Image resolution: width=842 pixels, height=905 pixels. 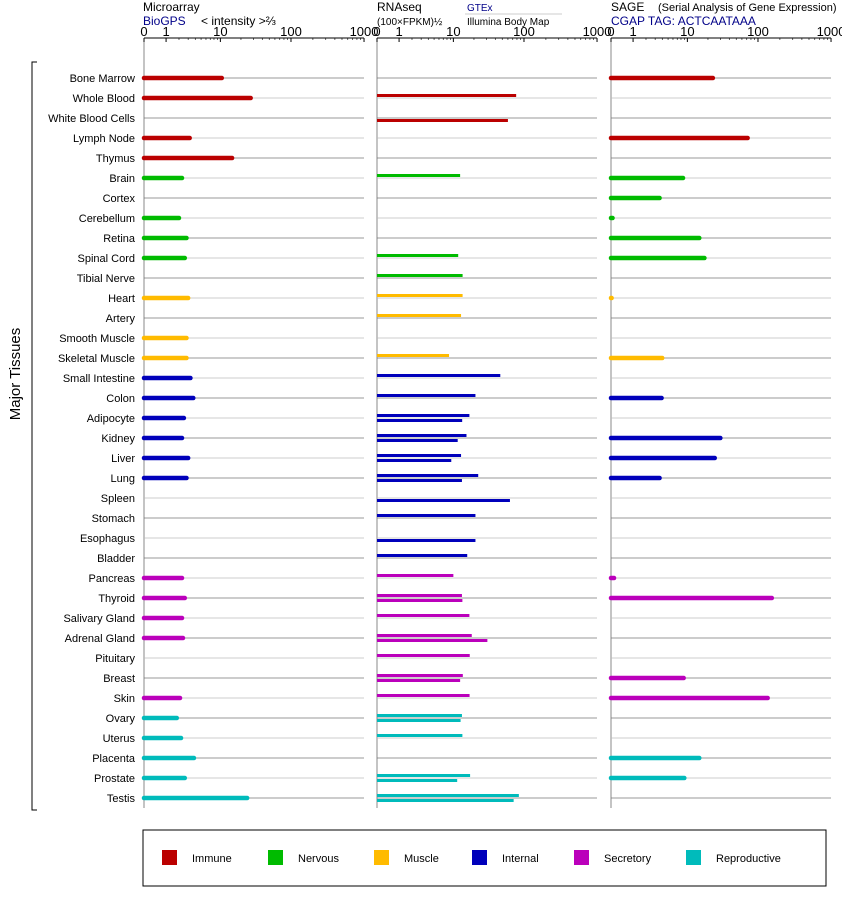 I want to click on category-label: Retina, so click(x=119, y=239).